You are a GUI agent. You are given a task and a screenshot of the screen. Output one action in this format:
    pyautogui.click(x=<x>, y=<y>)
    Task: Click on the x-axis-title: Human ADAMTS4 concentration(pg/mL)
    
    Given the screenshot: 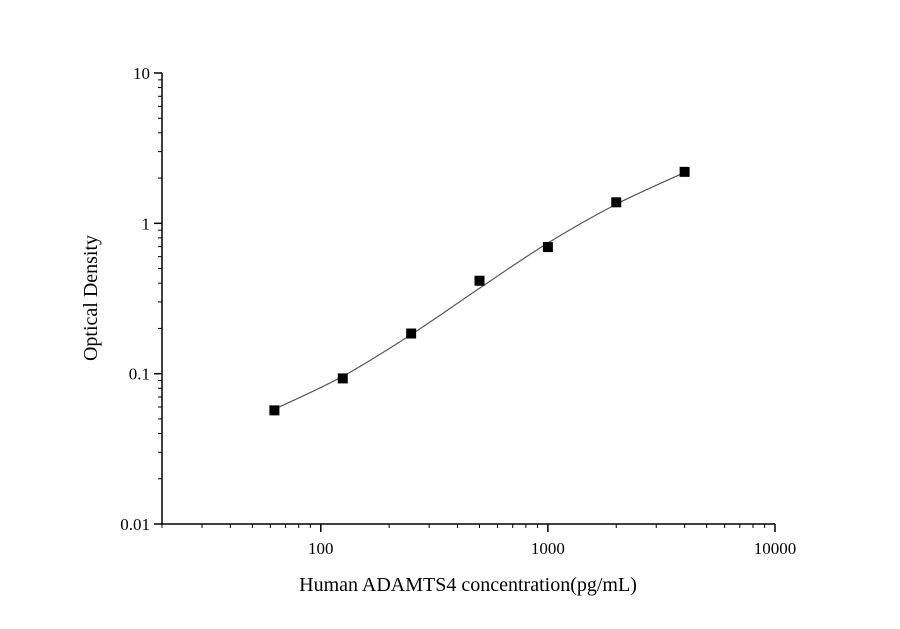 What is the action you would take?
    pyautogui.click(x=468, y=585)
    